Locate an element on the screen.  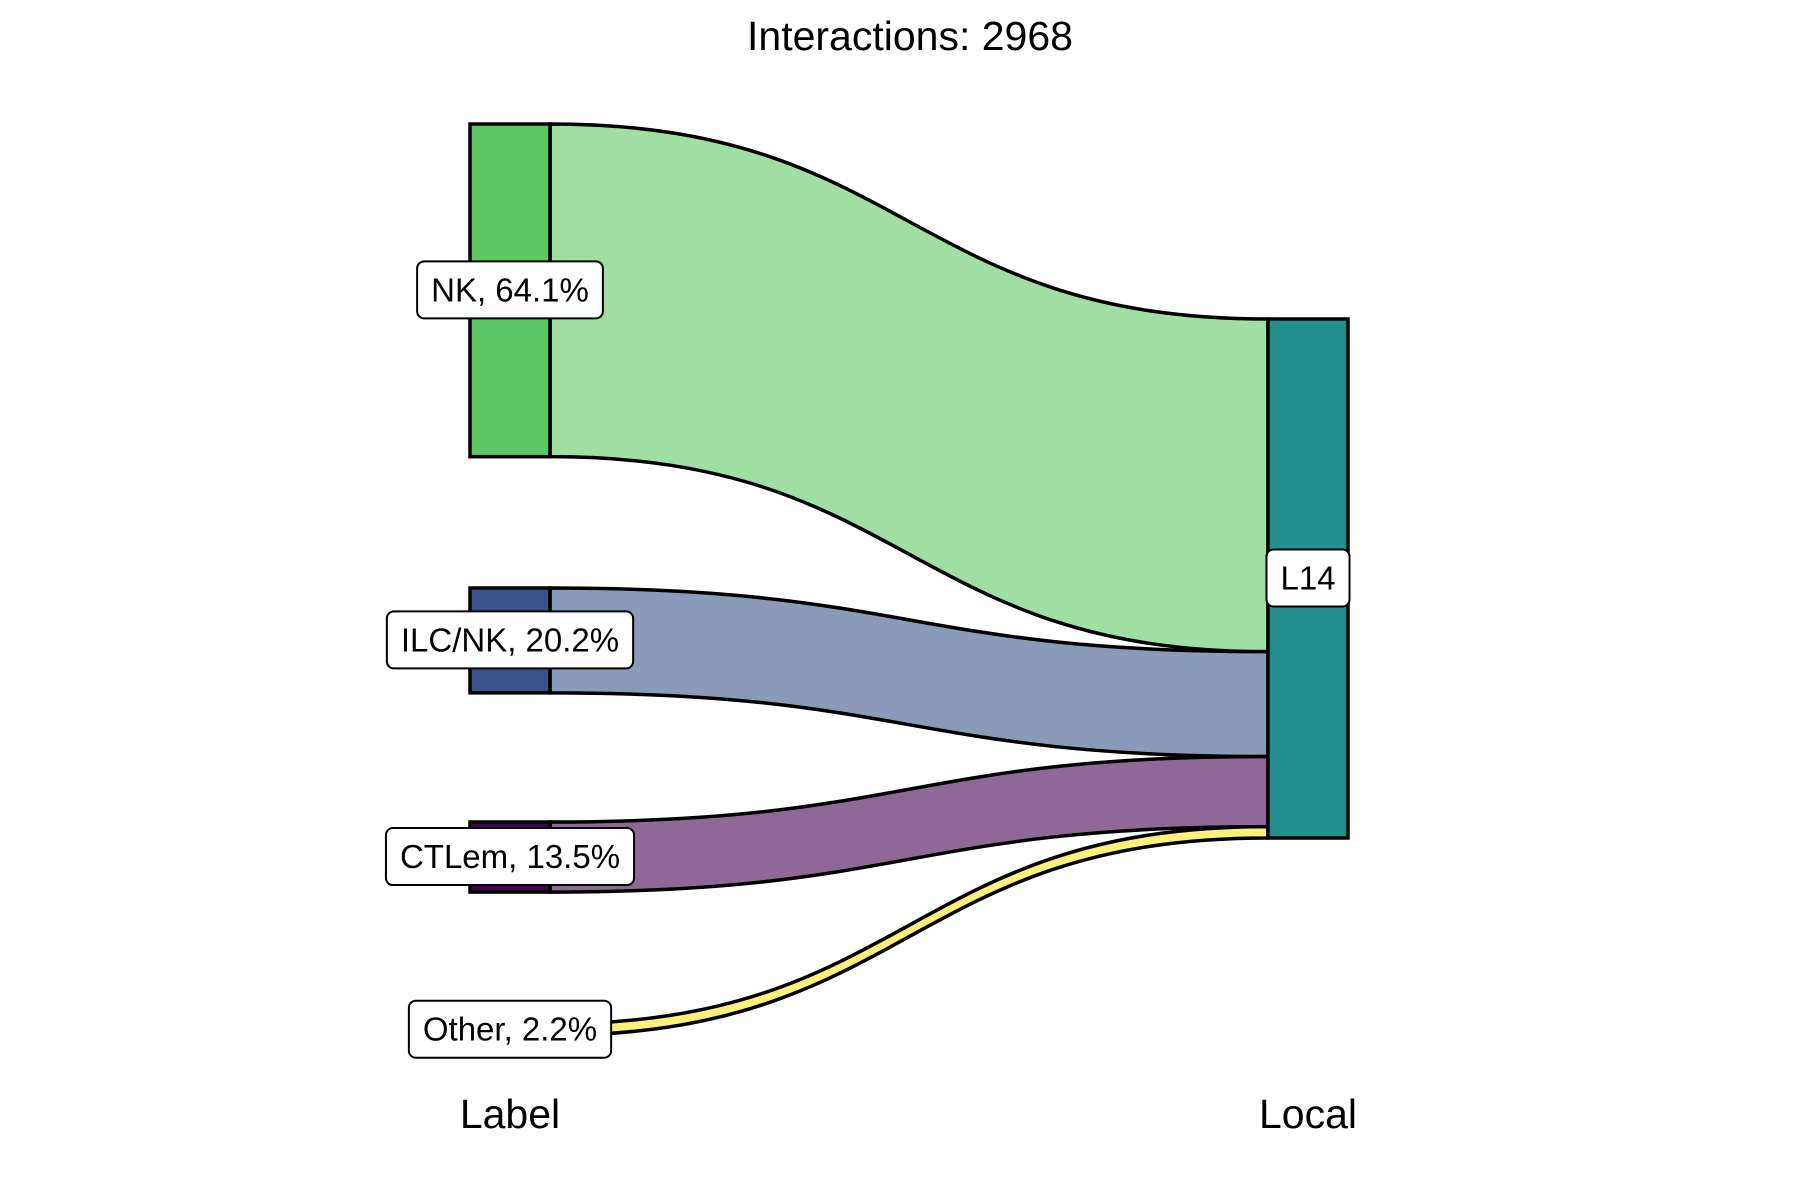
label-ilc-nk: ILC/NK, 20.2% is located at coordinates (510, 640).